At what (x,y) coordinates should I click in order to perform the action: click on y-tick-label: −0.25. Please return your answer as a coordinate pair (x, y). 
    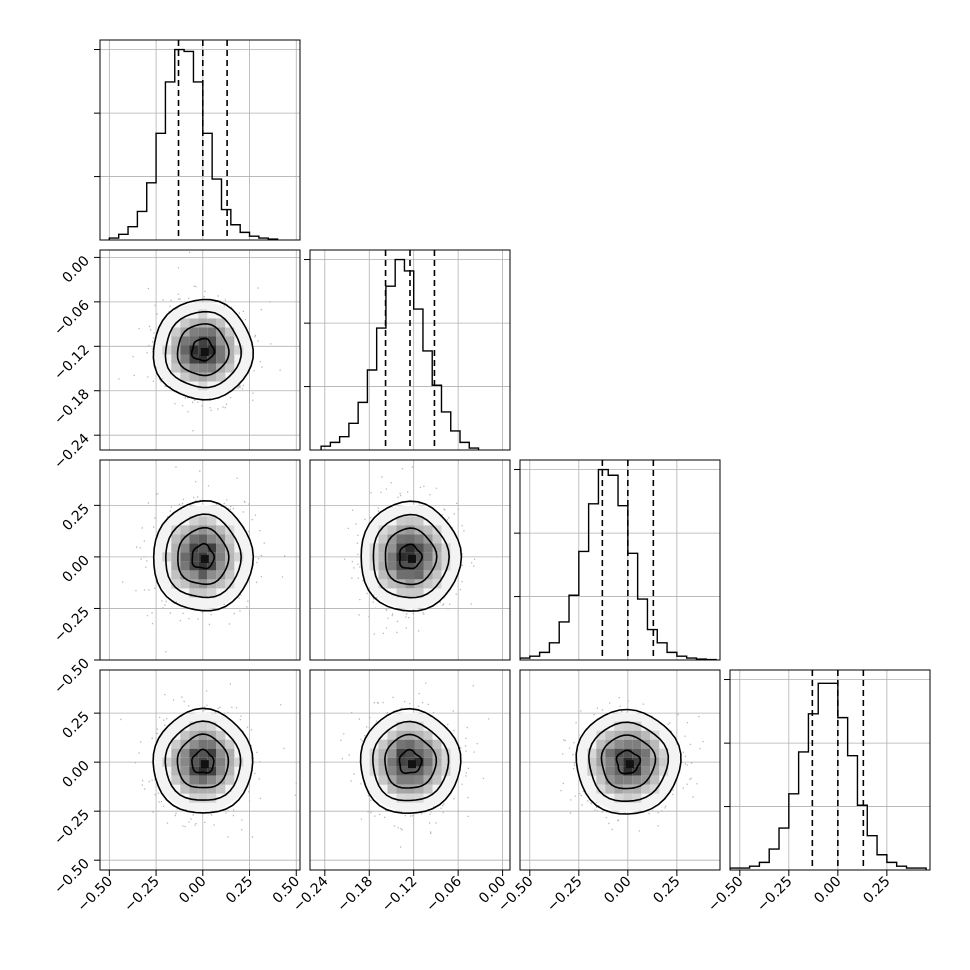
    Looking at the image, I should click on (72, 828).